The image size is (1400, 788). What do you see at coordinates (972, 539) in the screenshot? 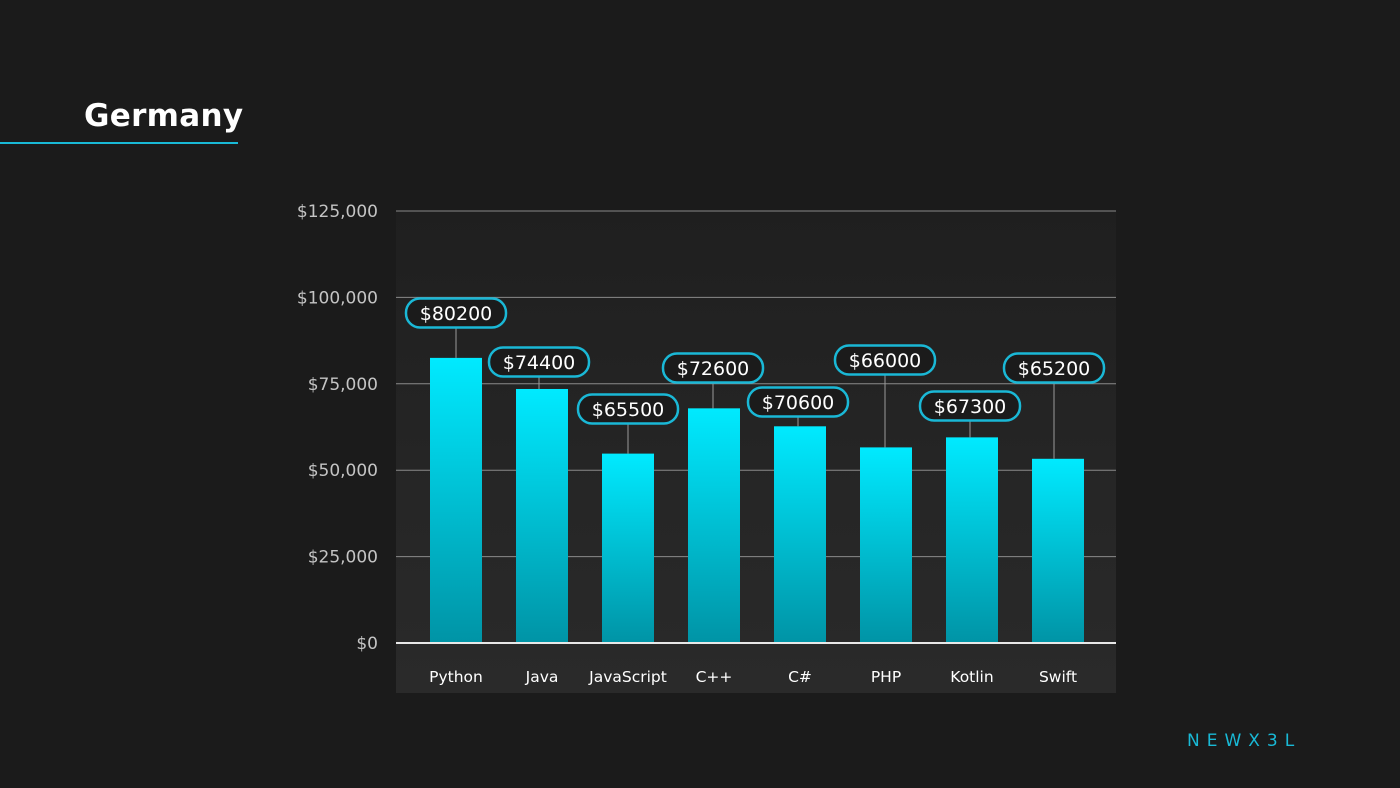
I see `bar-kotlin` at bounding box center [972, 539].